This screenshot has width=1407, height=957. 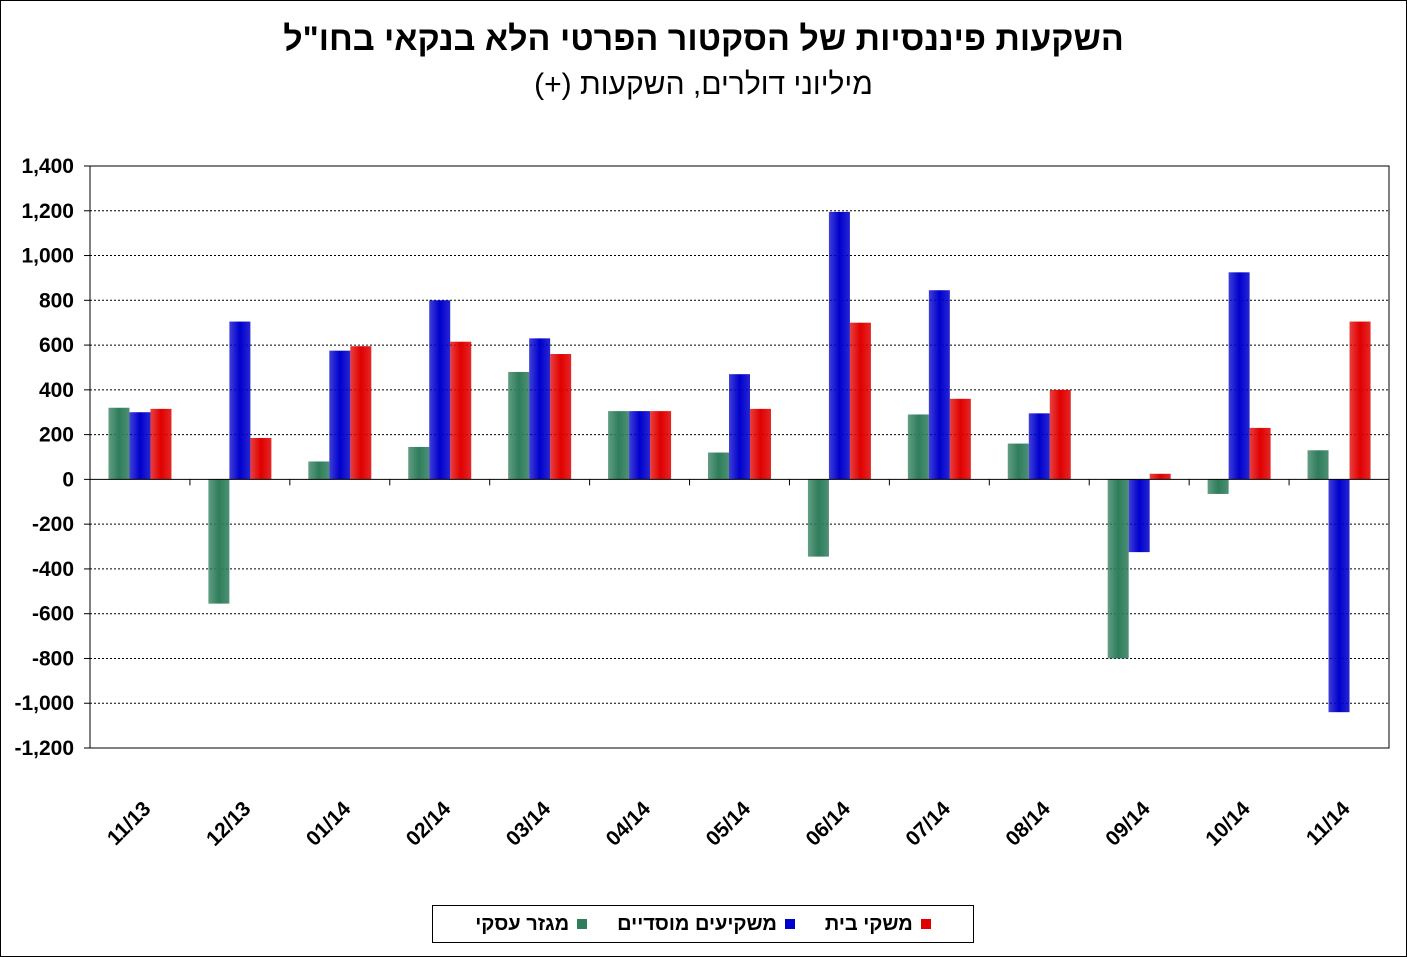 I want to click on y-tick-label: 1,200, so click(x=47, y=211).